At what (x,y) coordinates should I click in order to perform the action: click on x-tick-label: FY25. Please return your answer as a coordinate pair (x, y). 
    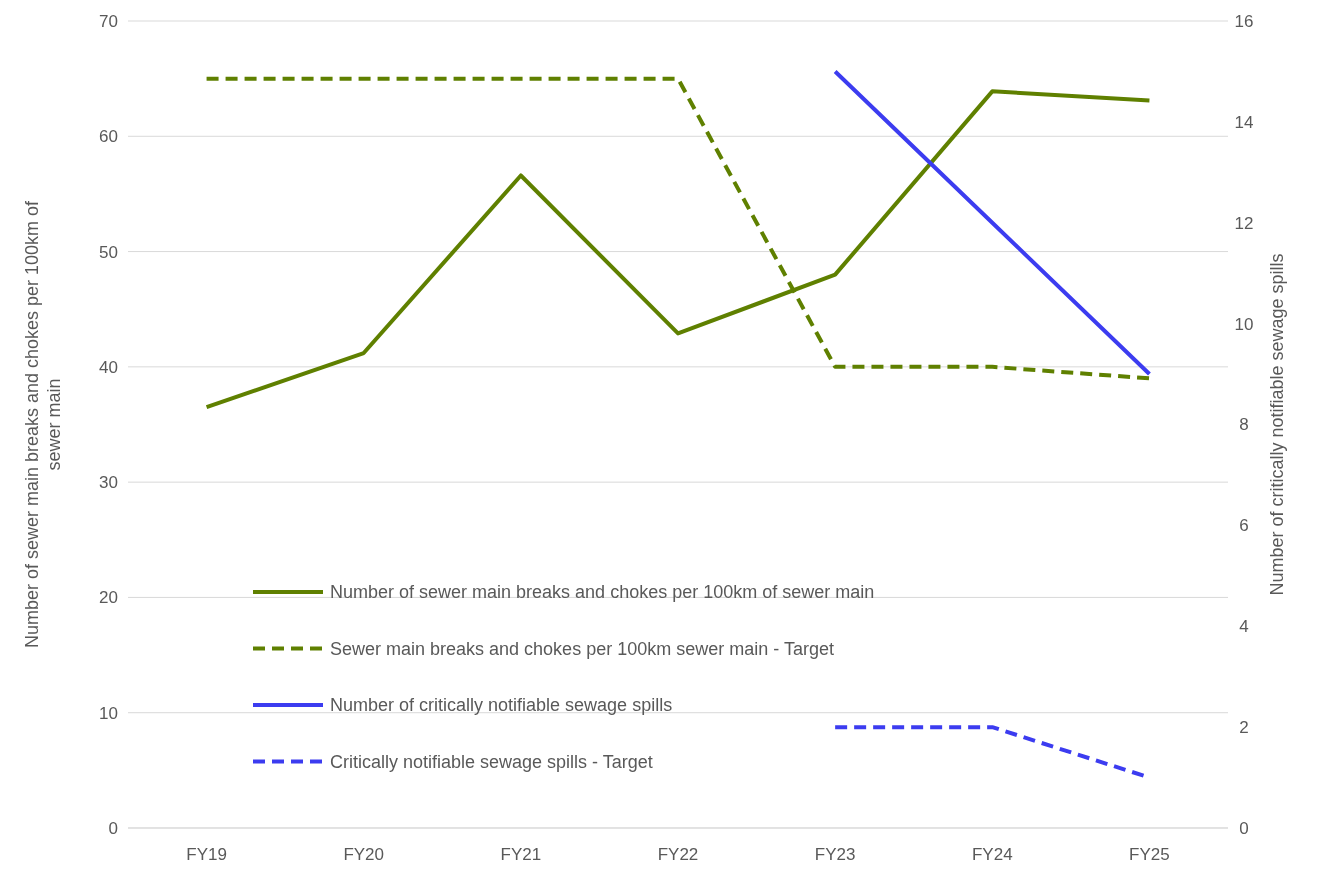
    Looking at the image, I should click on (1149, 854).